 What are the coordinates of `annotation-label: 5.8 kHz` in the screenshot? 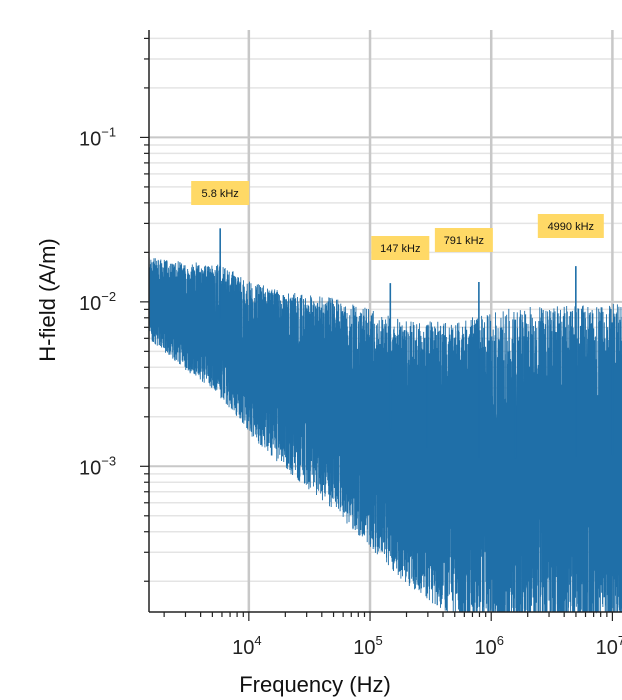 It's located at (220, 194).